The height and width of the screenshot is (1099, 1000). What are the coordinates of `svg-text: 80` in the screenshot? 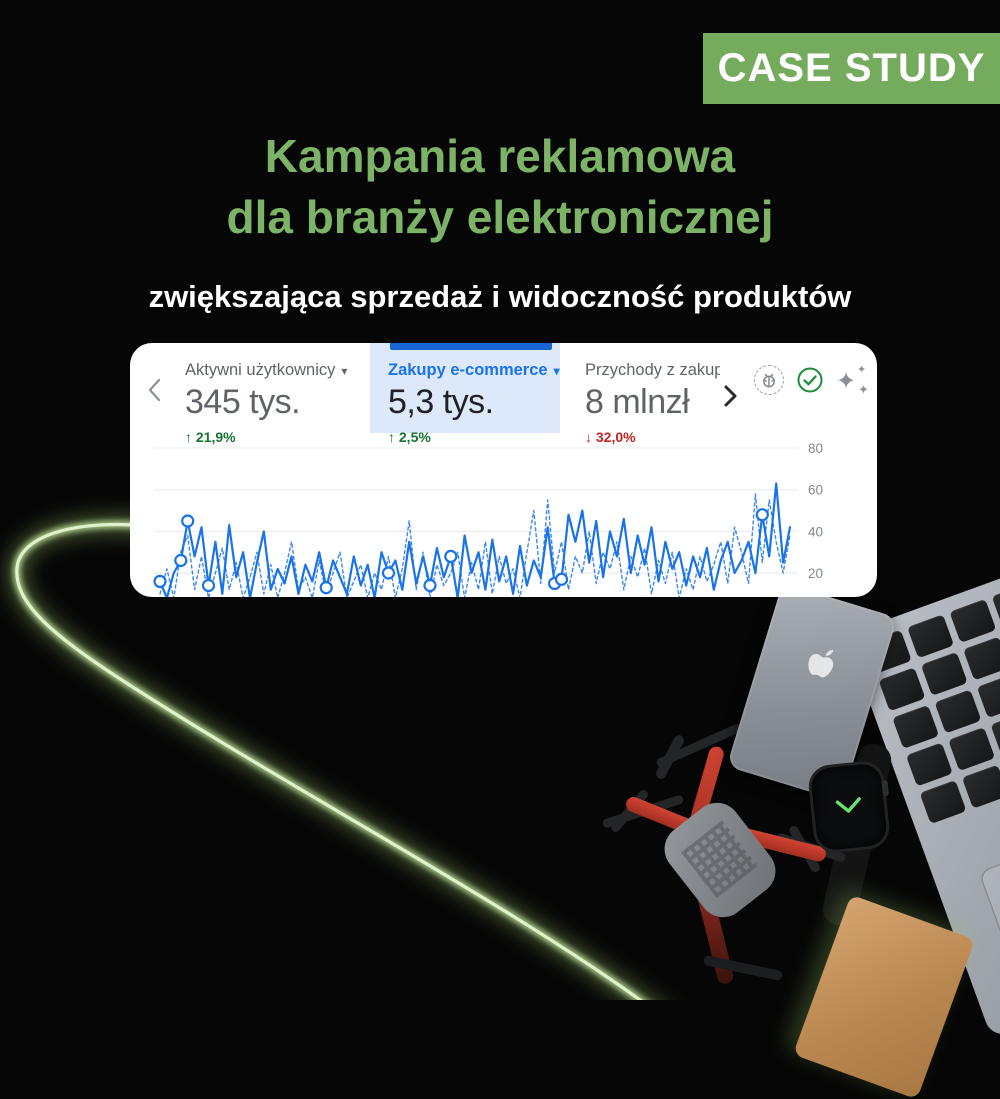 It's located at (815, 448).